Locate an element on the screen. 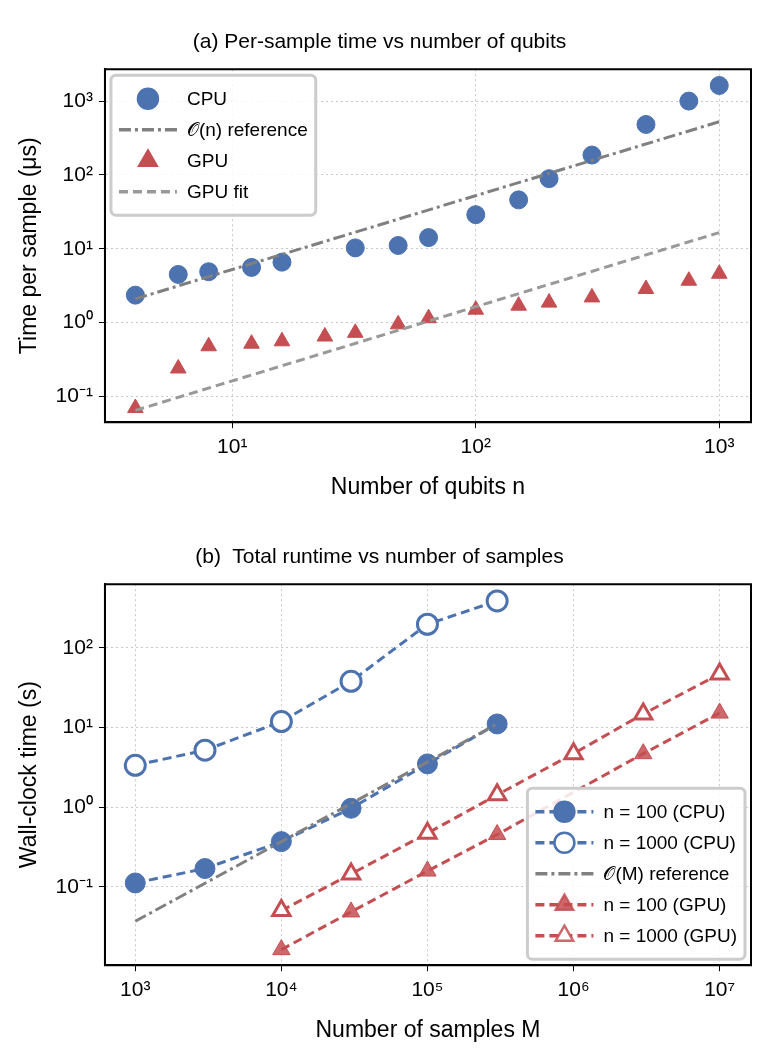  chart-title: (b) Total runtime vs number of samples is located at coordinates (379, 556).